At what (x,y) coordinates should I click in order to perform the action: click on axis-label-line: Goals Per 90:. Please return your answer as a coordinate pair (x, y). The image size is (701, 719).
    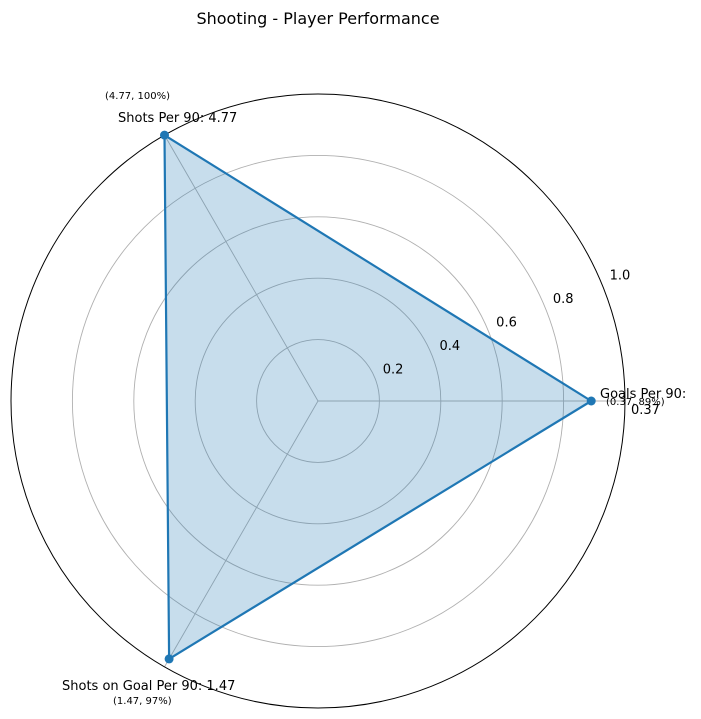
    Looking at the image, I should click on (643, 394).